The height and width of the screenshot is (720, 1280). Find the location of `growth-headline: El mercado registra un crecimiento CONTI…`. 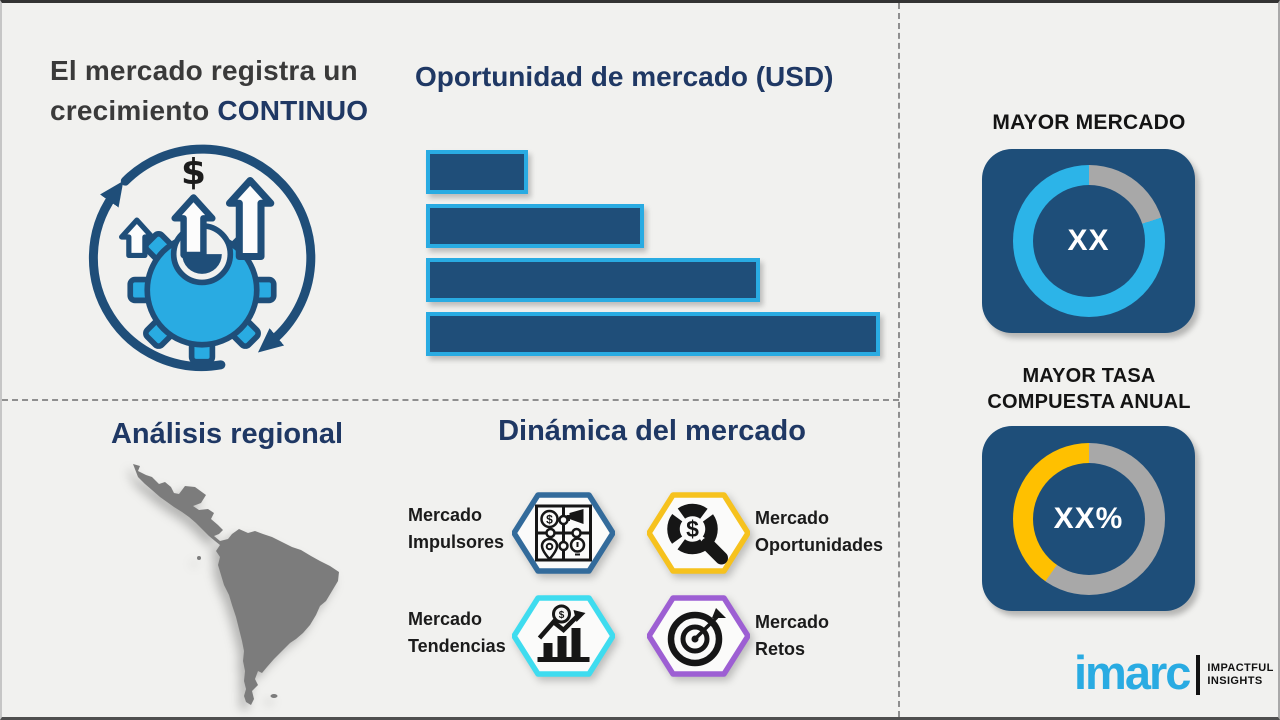

growth-headline: El mercado registra un crecimiento CONTI… is located at coordinates (230, 91).